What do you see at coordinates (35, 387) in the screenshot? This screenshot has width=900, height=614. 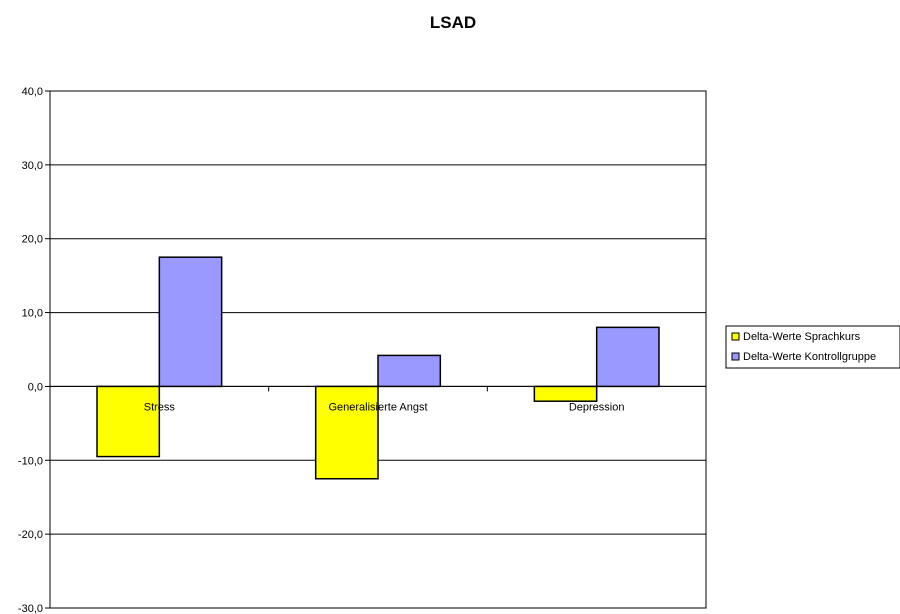 I see `y-tick-label: 0,0` at bounding box center [35, 387].